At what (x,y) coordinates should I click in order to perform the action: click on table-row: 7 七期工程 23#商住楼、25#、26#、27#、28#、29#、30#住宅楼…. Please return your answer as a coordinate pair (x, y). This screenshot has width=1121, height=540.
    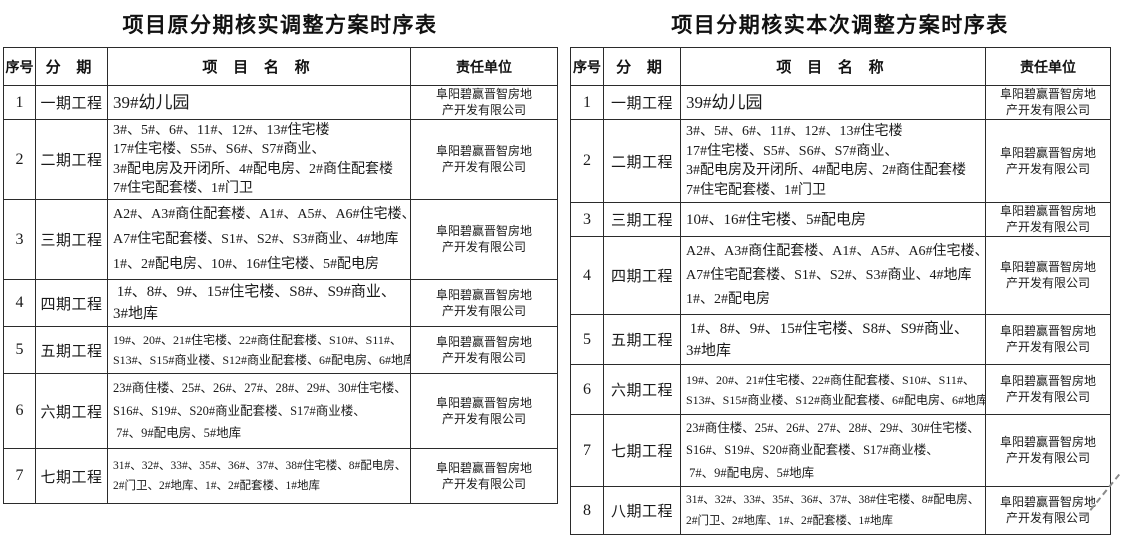
    Looking at the image, I should click on (840, 450).